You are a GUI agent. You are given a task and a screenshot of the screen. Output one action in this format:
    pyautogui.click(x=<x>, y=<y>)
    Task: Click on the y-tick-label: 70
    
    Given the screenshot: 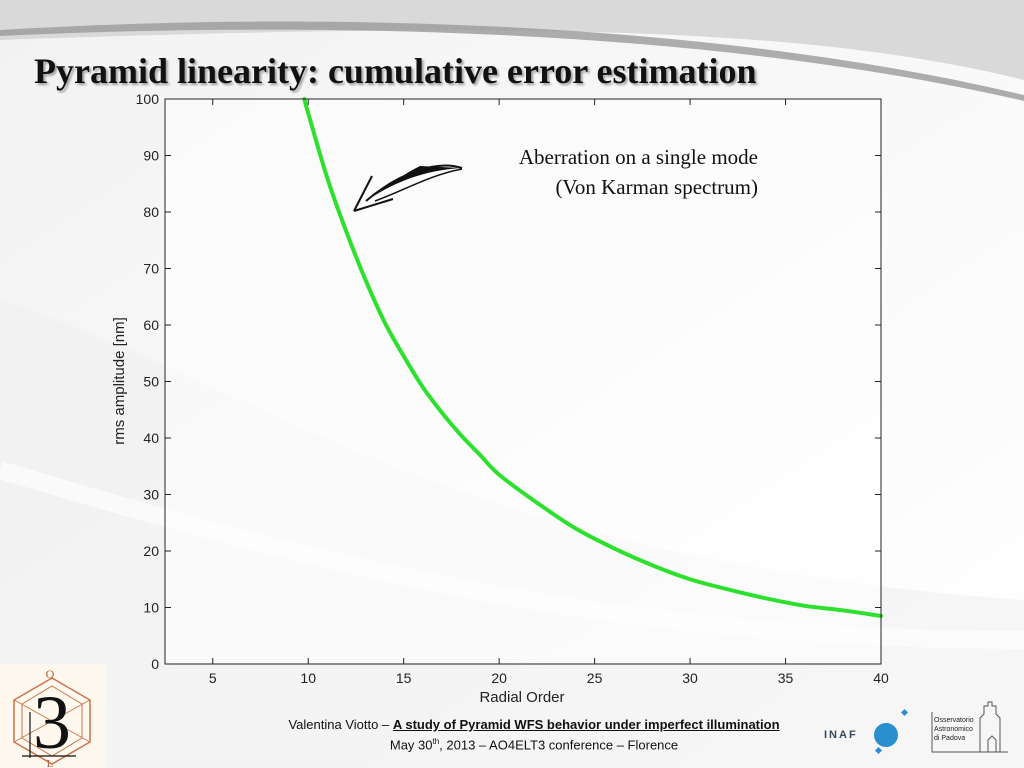 What is the action you would take?
    pyautogui.click(x=151, y=269)
    